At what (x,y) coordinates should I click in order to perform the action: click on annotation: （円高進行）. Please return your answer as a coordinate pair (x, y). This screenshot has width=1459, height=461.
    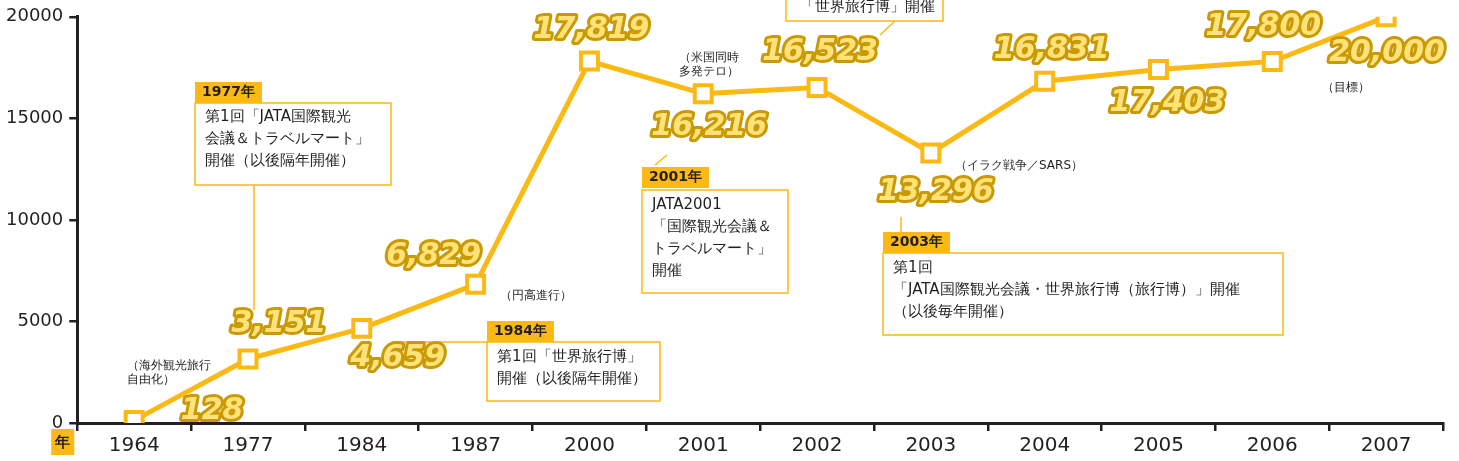
    Looking at the image, I should click on (536, 295).